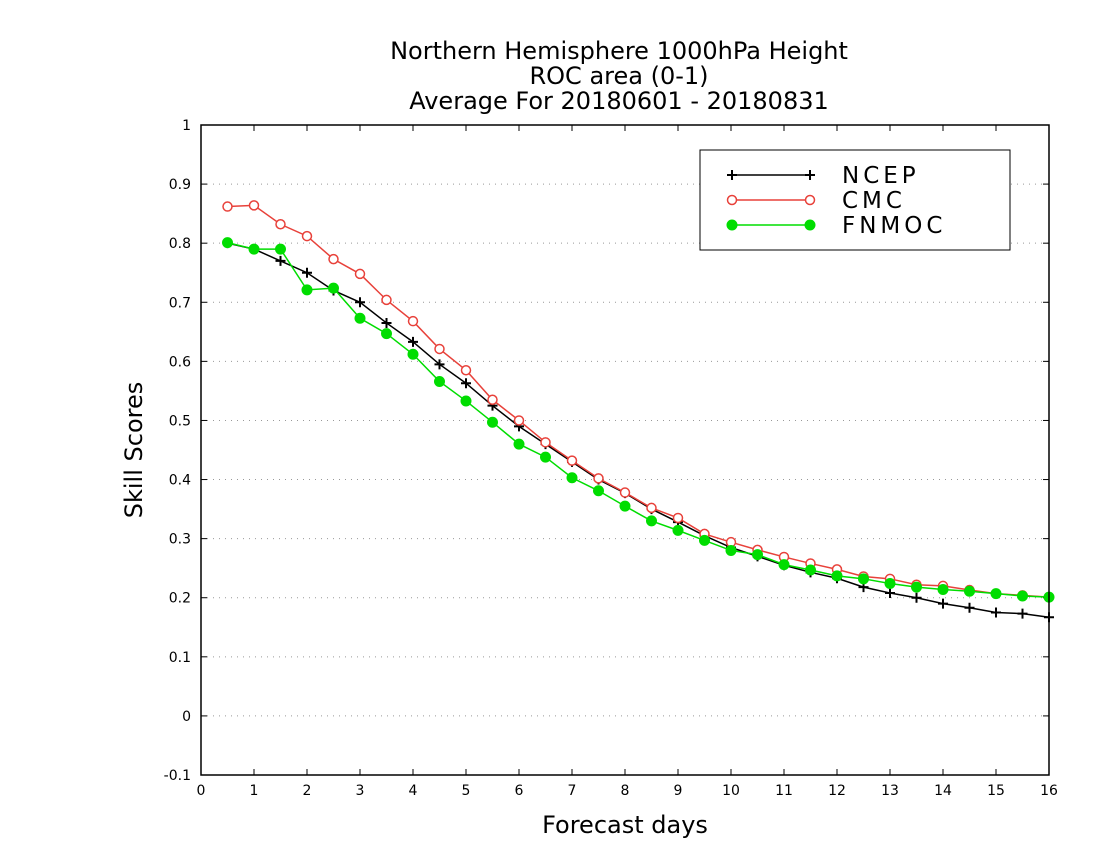 The height and width of the screenshot is (850, 1100). What do you see at coordinates (177, 776) in the screenshot?
I see `y-tick-label: -0.1` at bounding box center [177, 776].